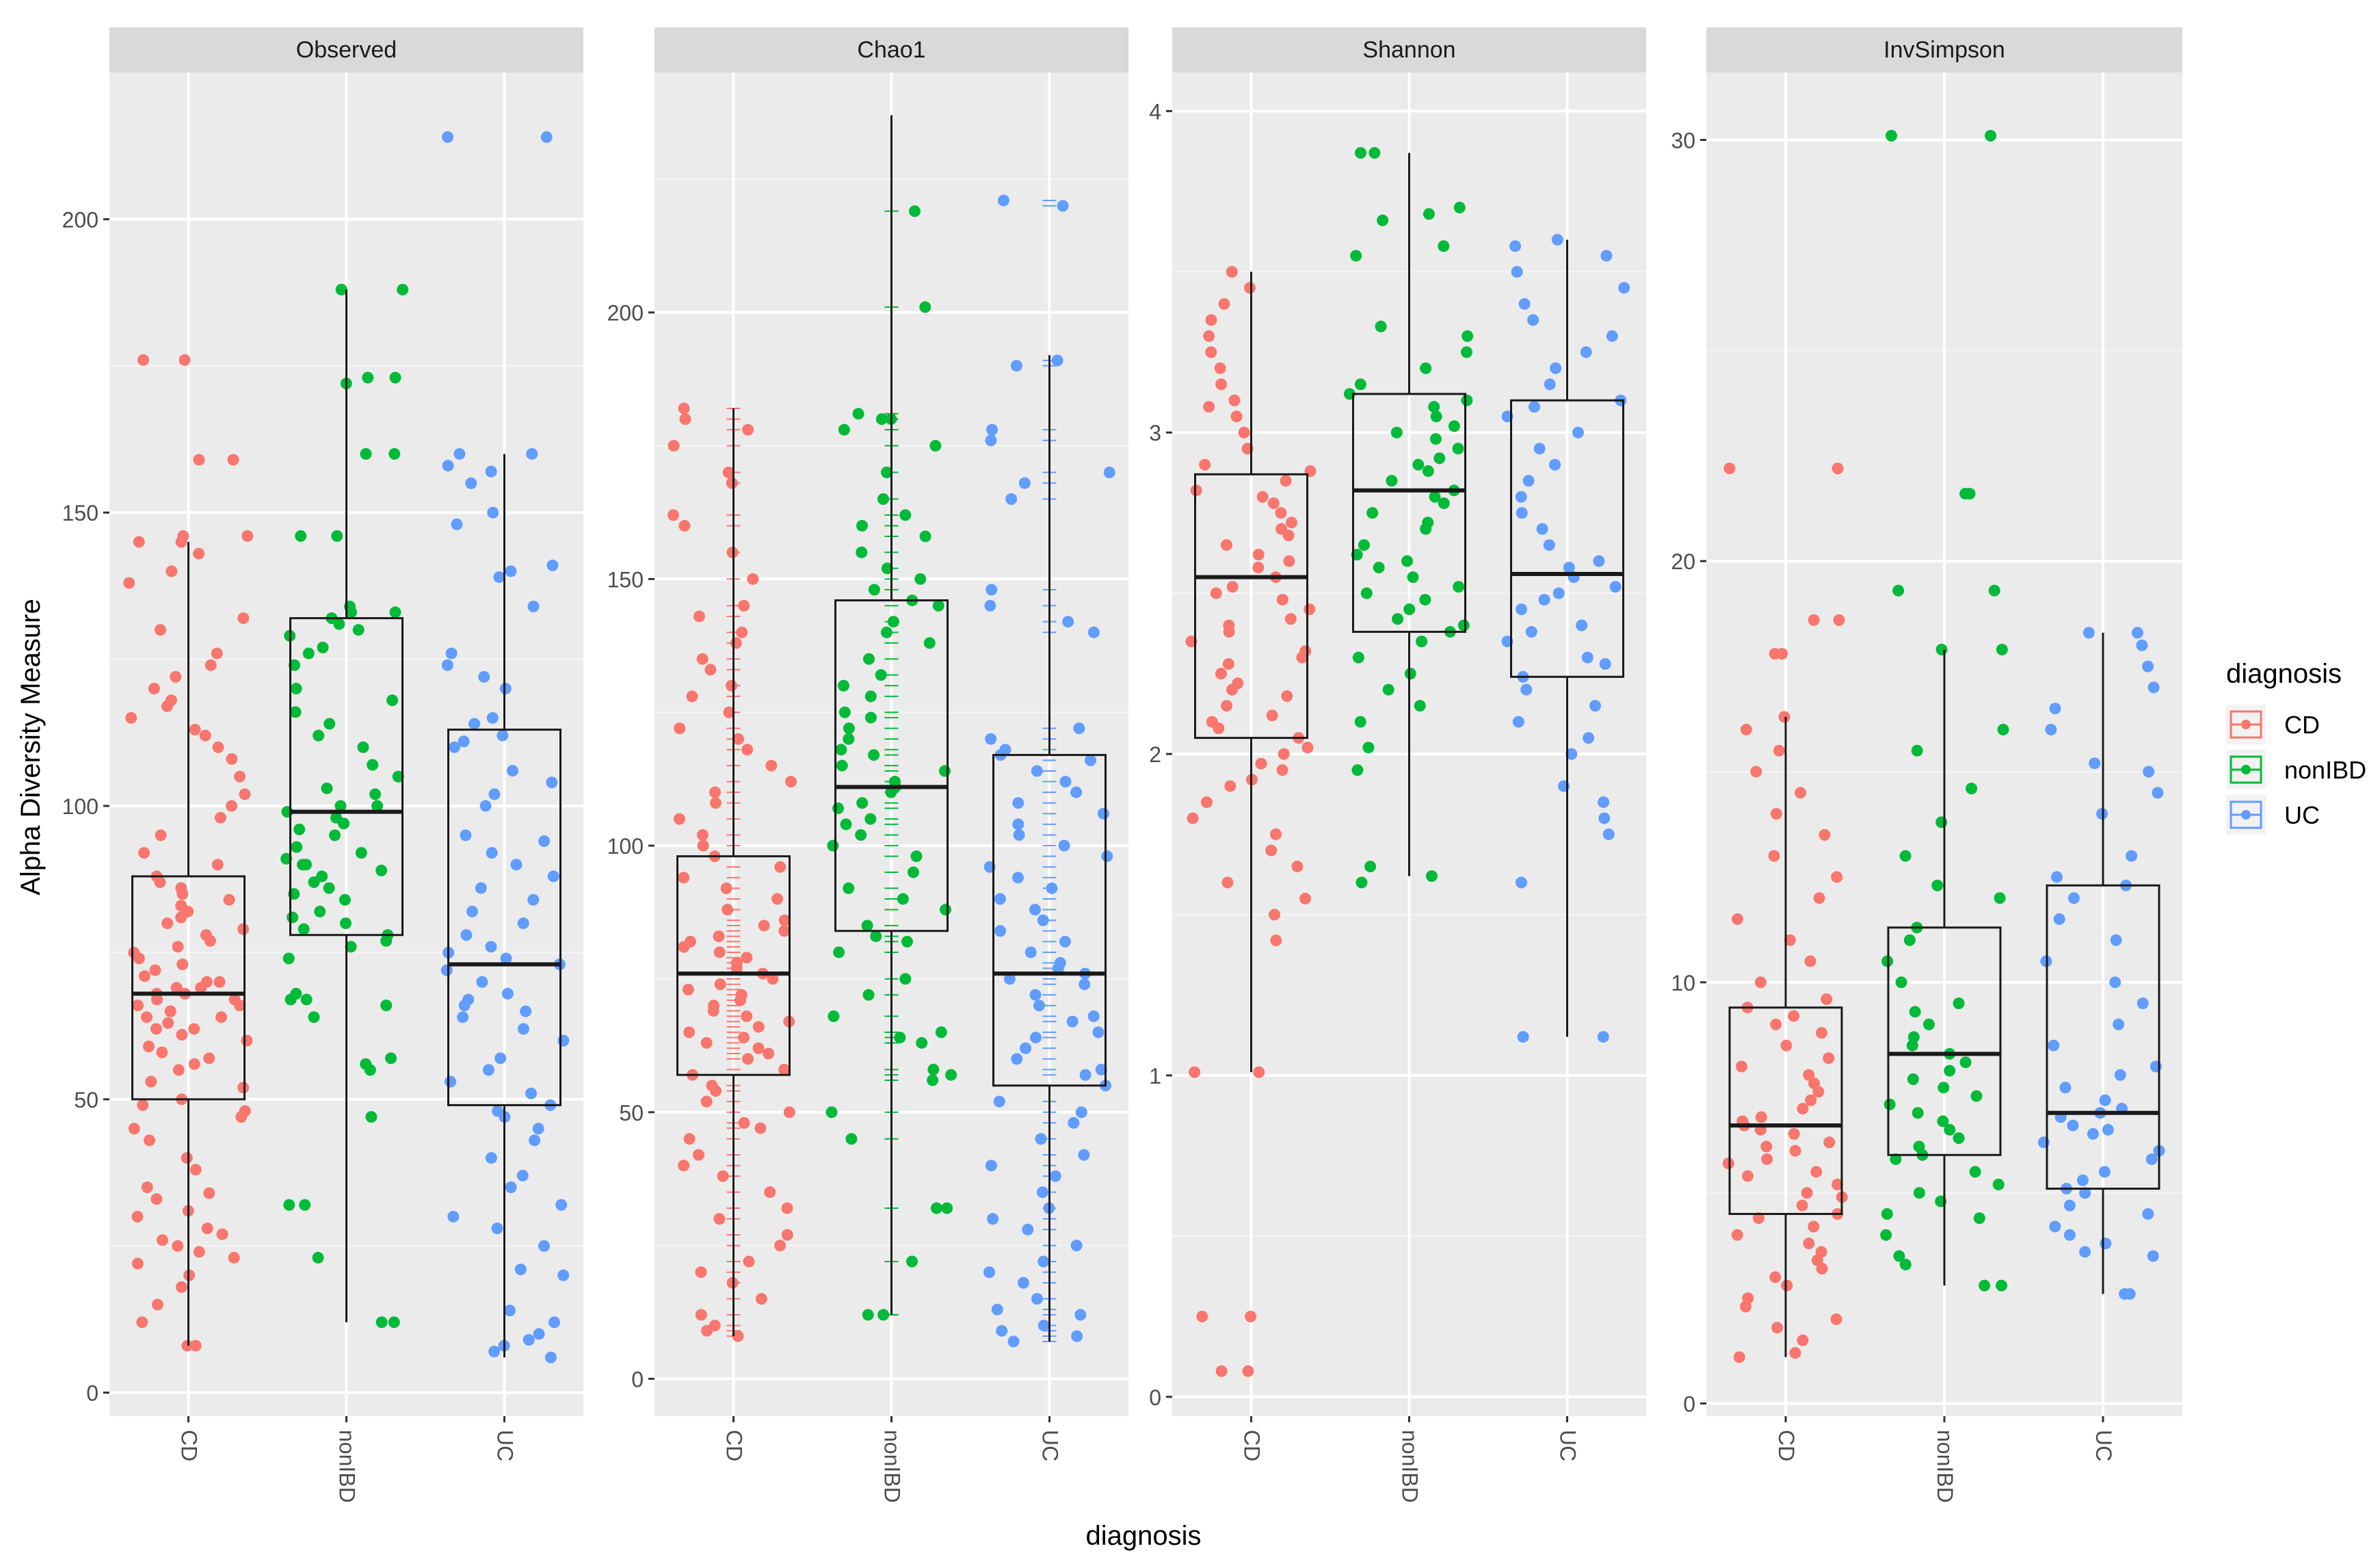 Image resolution: width=2380 pixels, height=1568 pixels. What do you see at coordinates (31, 747) in the screenshot?
I see `y-axis-title: Alpha Diversity Measure` at bounding box center [31, 747].